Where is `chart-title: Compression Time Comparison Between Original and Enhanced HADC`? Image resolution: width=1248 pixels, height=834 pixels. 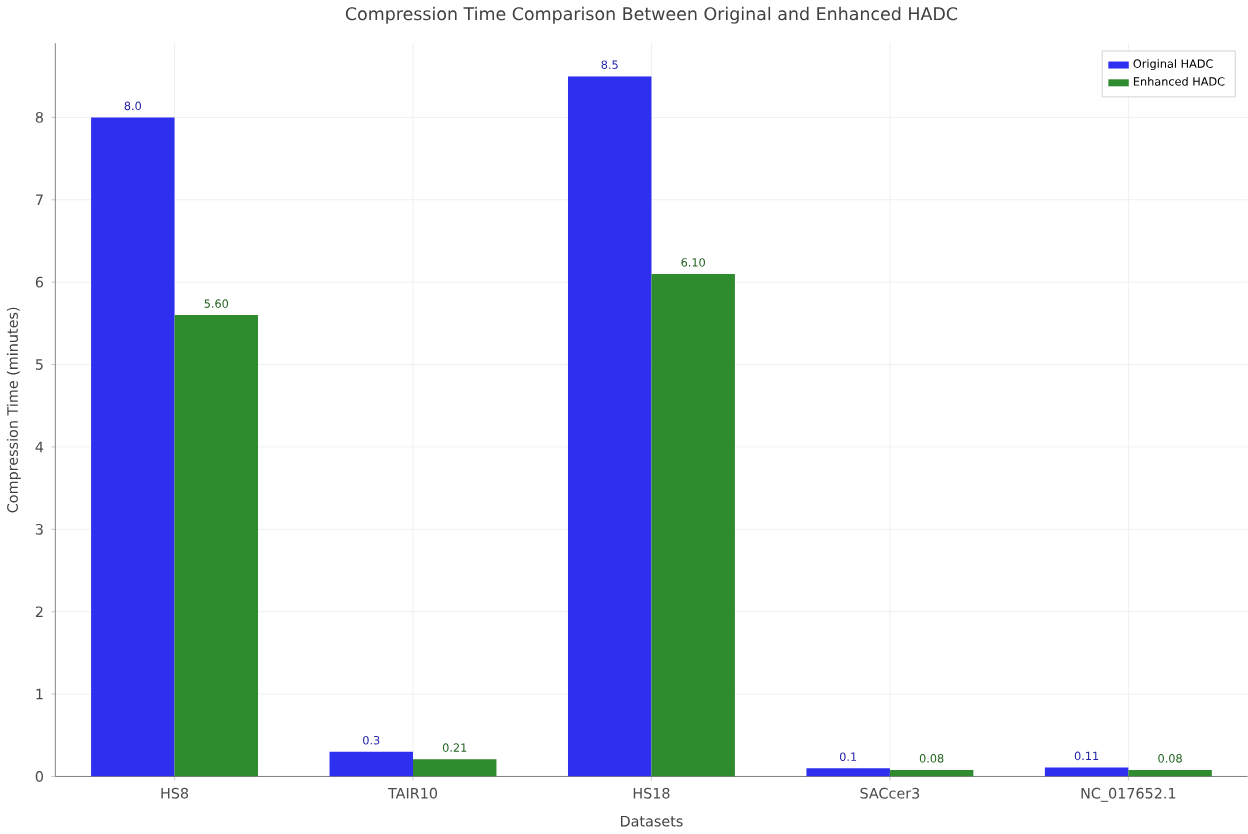
chart-title: Compression Time Comparison Between Original and Enhanced HADC is located at coordinates (651, 15).